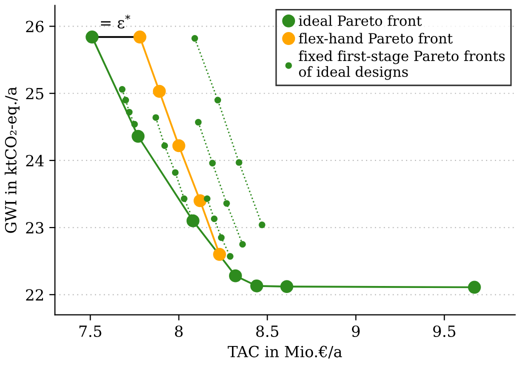 The image size is (523, 366). What do you see at coordinates (360, 20) in the screenshot?
I see `legend-label: ideal Pareto front` at bounding box center [360, 20].